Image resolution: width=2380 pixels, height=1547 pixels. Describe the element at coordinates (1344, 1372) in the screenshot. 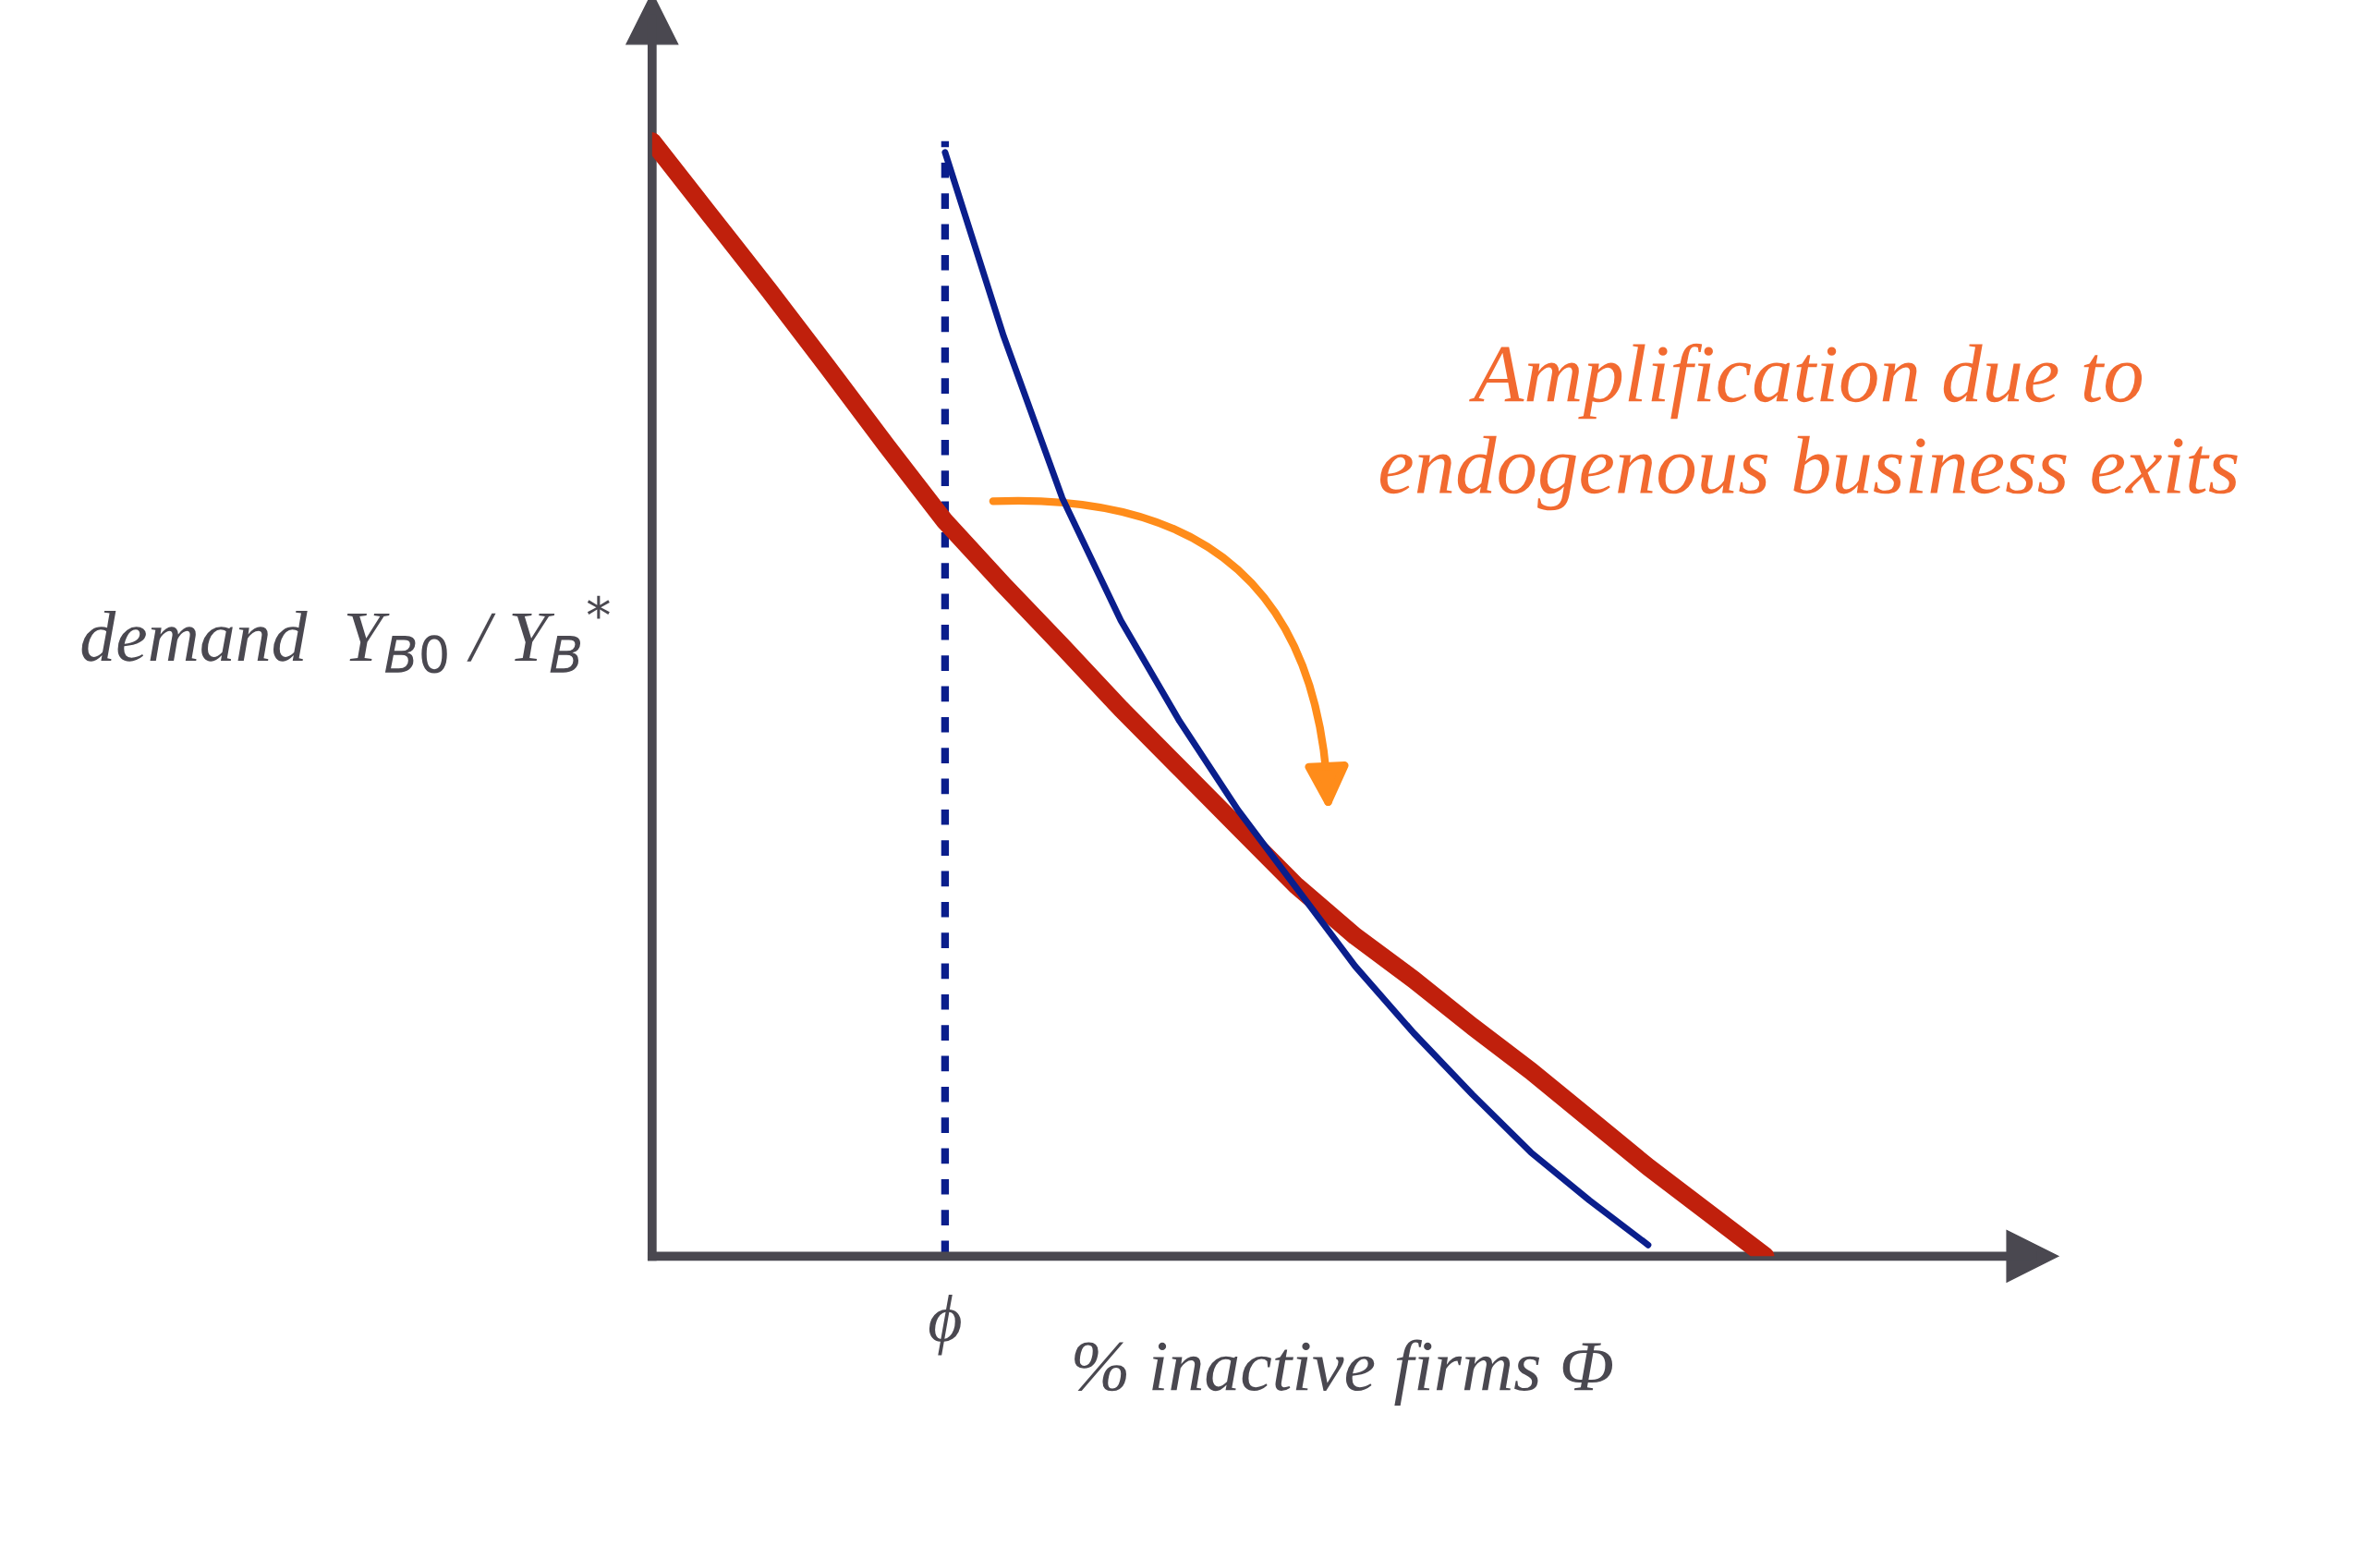

I see `x-axis-title: % inactive firms Φ` at that location.